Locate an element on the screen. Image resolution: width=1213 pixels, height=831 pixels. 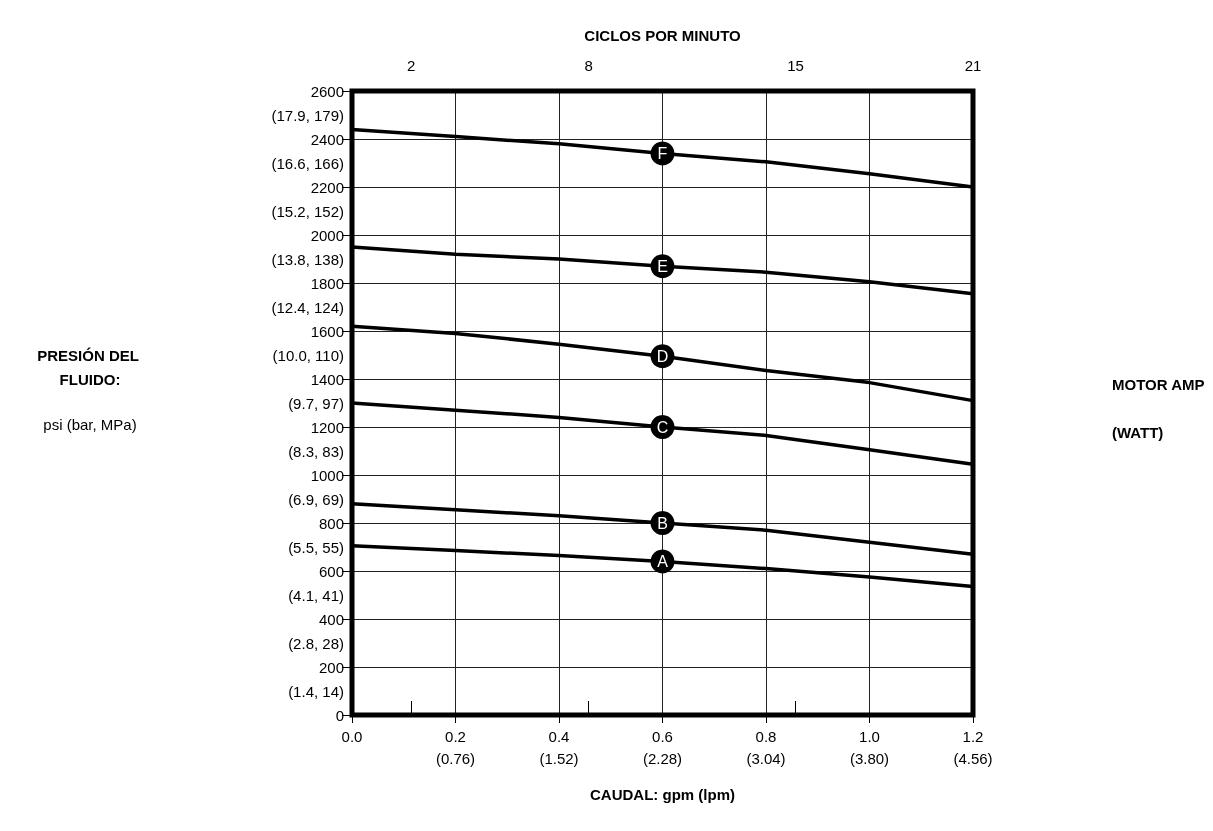
series-label: F is located at coordinates (662, 153).